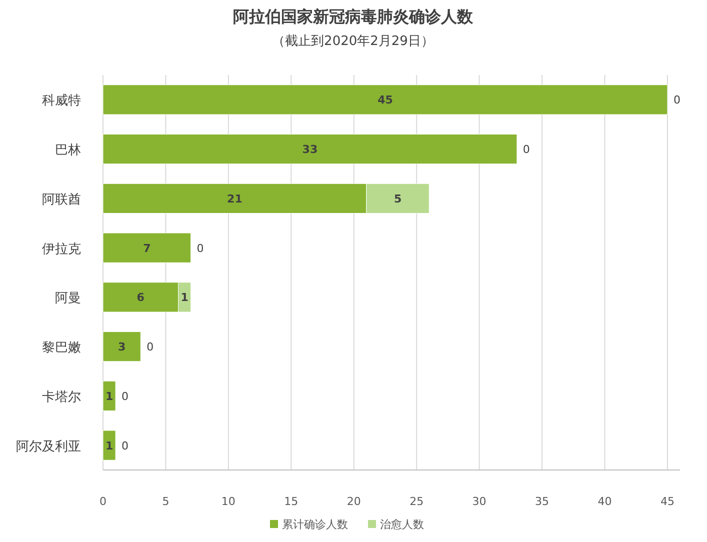 The height and width of the screenshot is (542, 707). I want to click on x-tick-label: 0, so click(103, 501).